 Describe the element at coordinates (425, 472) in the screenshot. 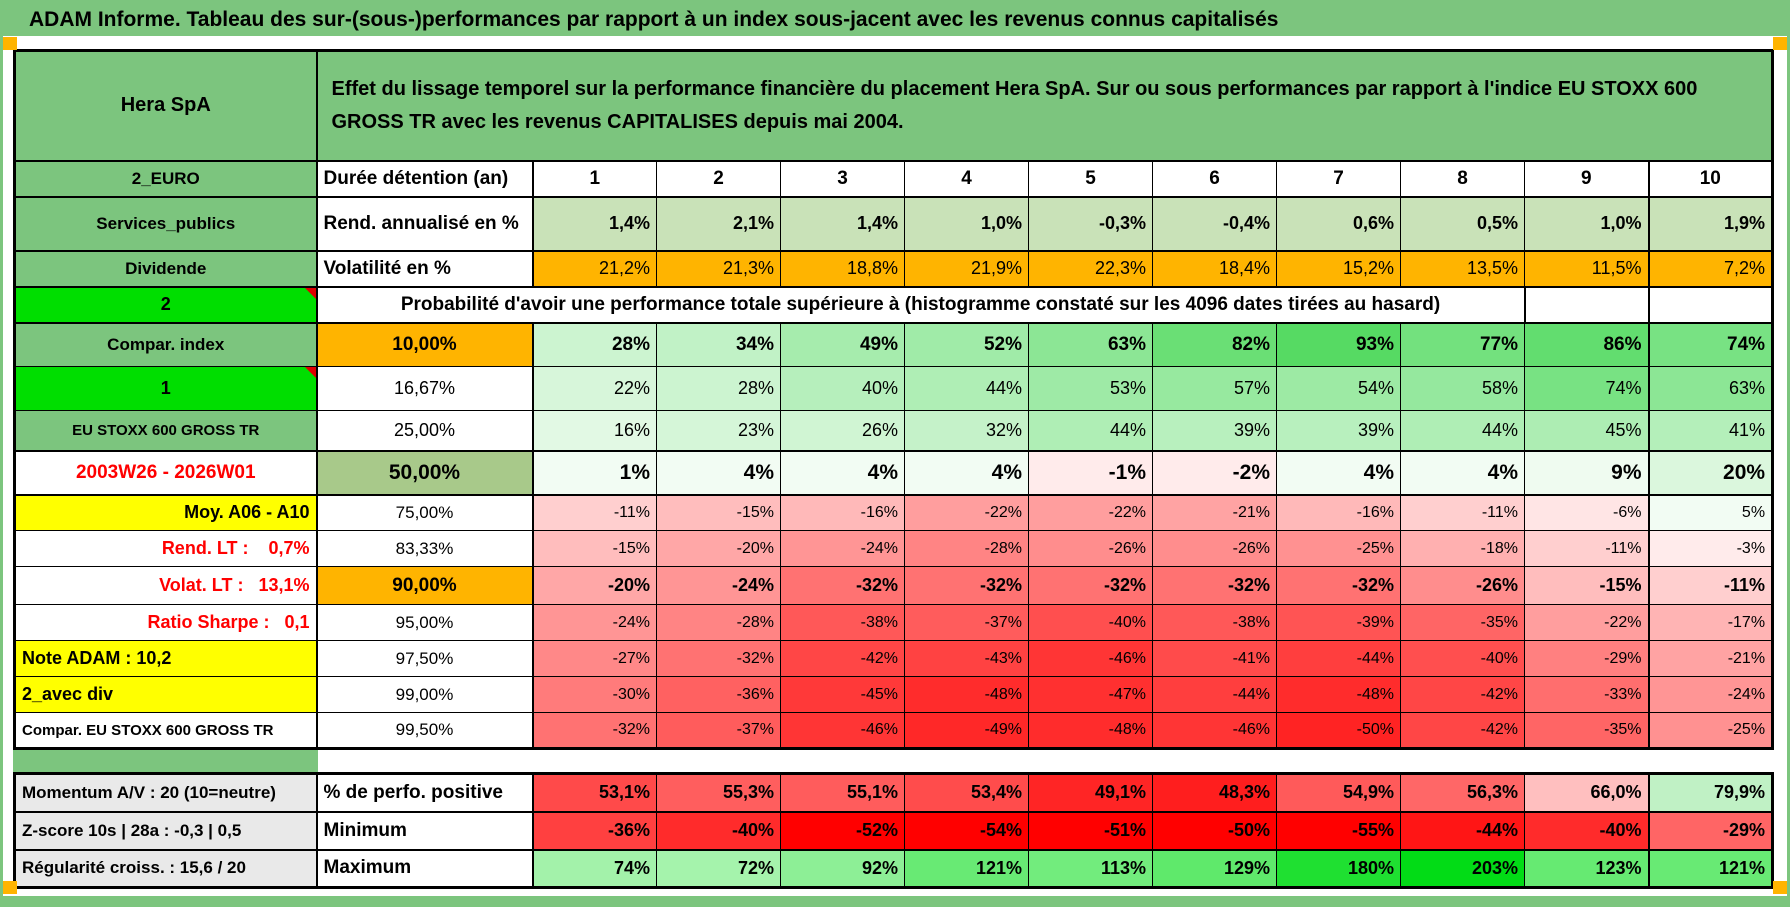

I see `threshold-cell: 50,00%` at that location.